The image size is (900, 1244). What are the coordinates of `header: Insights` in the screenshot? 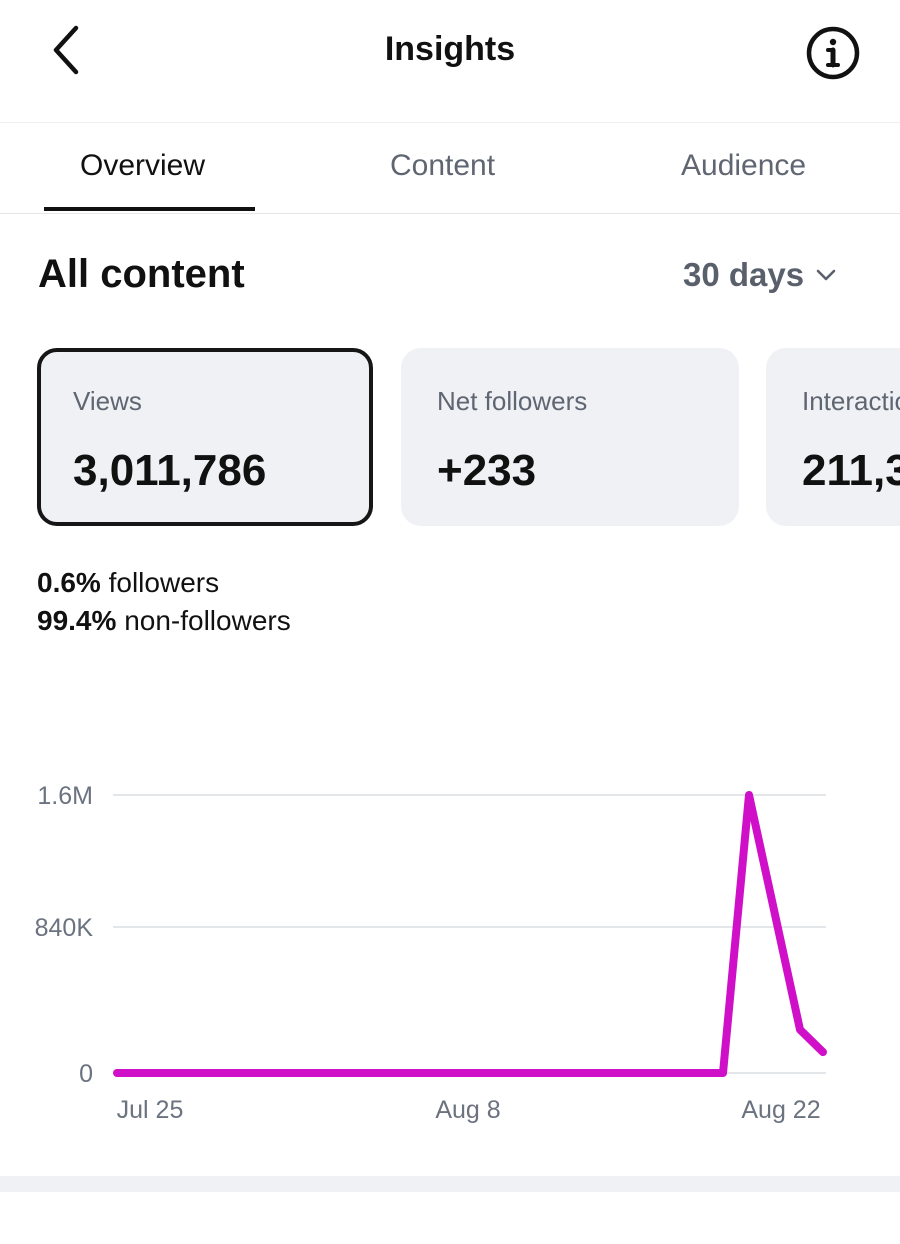 It's located at (450, 61).